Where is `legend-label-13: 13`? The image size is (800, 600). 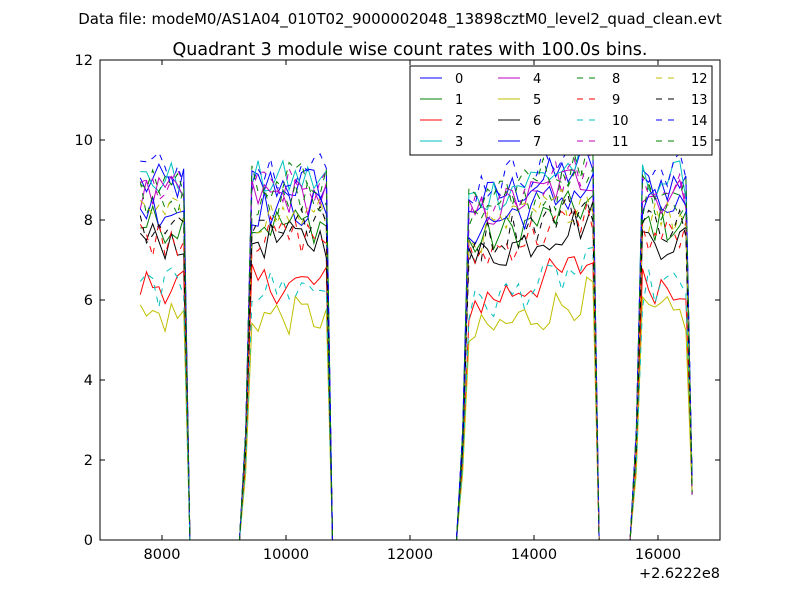
legend-label-13: 13 is located at coordinates (699, 100).